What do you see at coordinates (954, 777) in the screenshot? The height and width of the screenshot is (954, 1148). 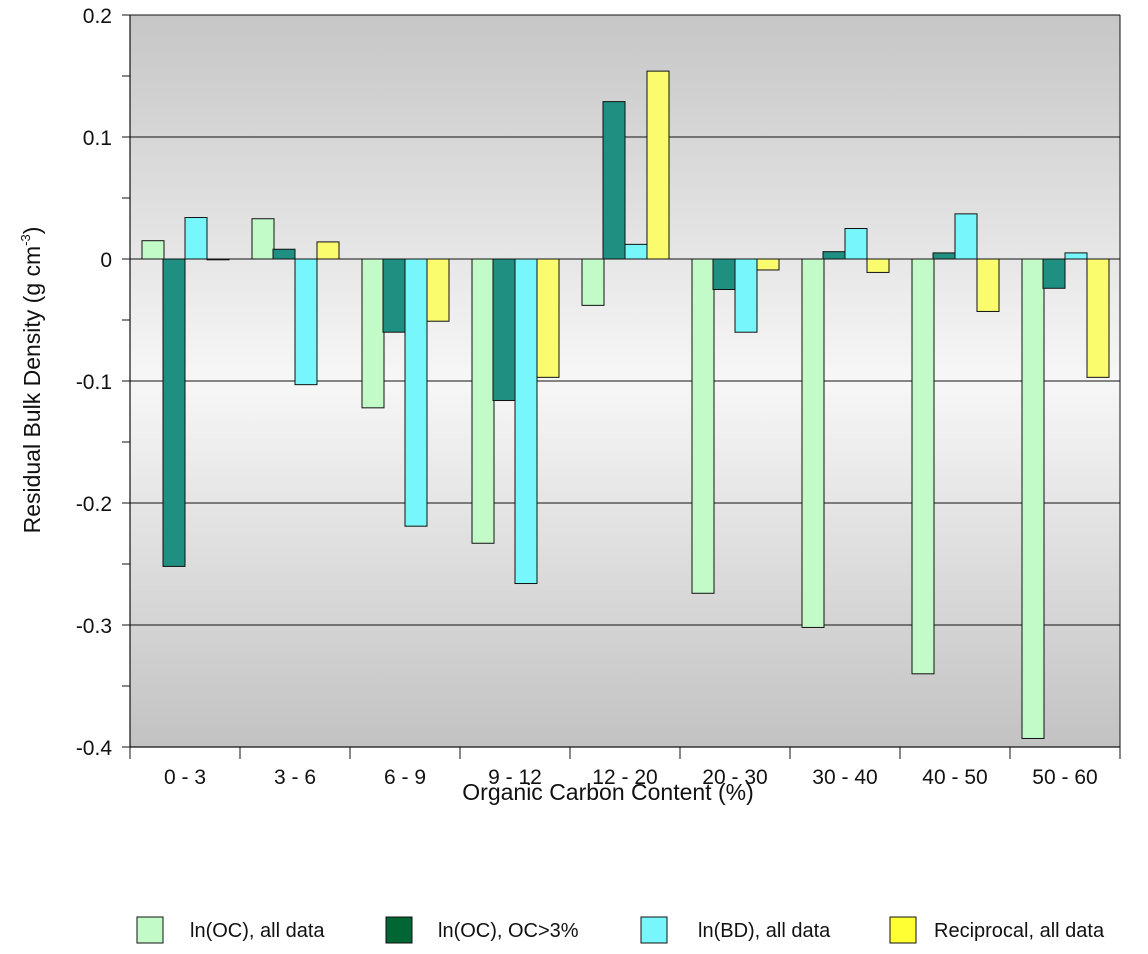 I see `x-tick-label: 40 - 50` at bounding box center [954, 777].